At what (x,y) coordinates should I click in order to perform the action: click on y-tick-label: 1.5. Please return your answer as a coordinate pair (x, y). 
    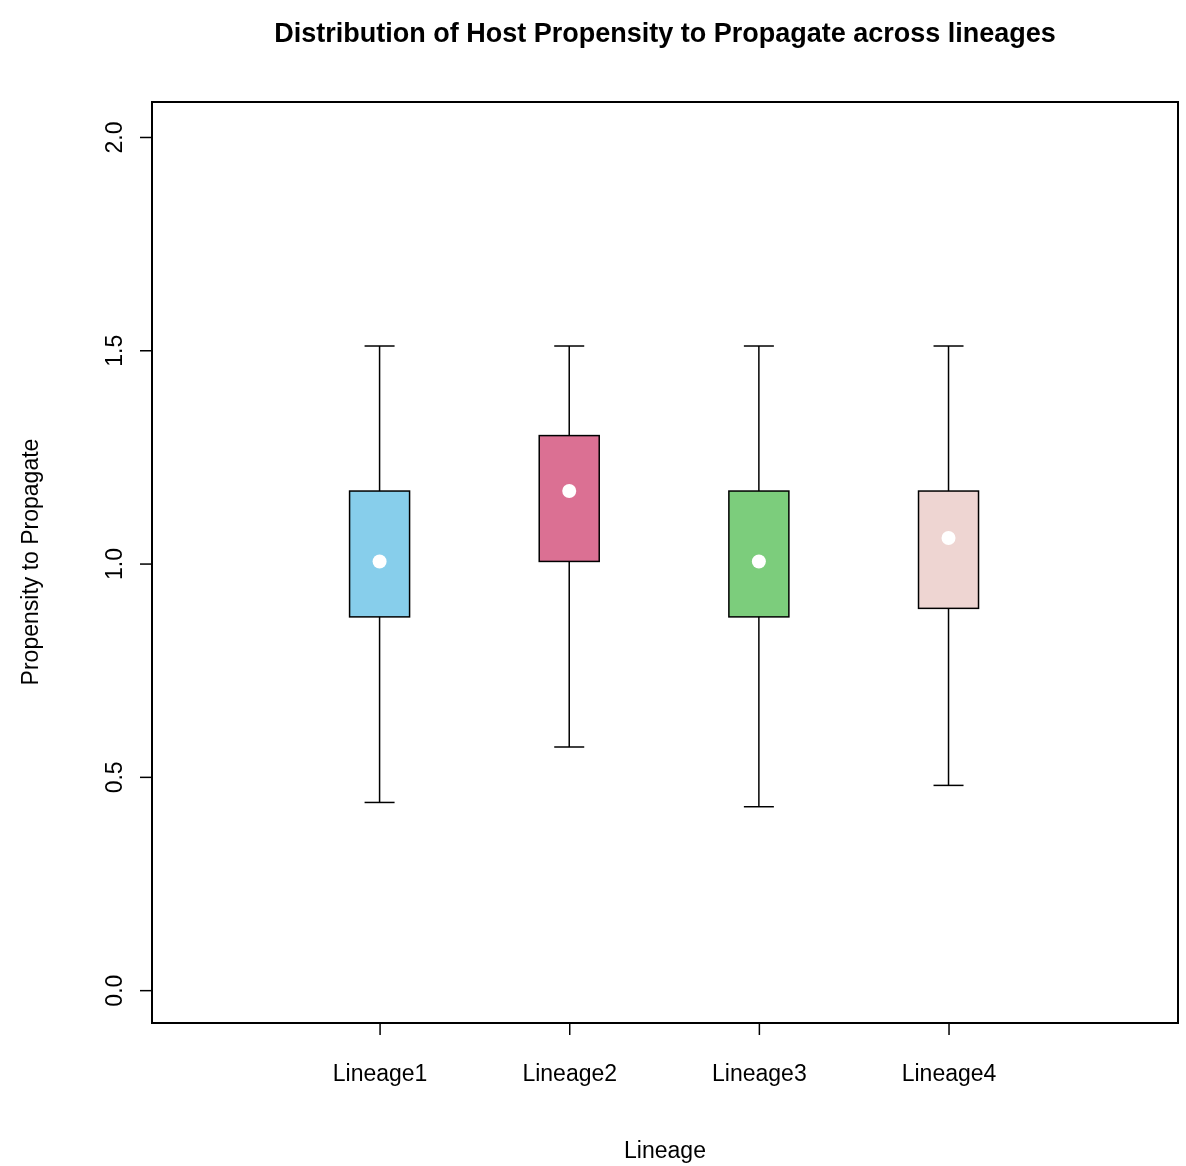
    Looking at the image, I should click on (114, 350).